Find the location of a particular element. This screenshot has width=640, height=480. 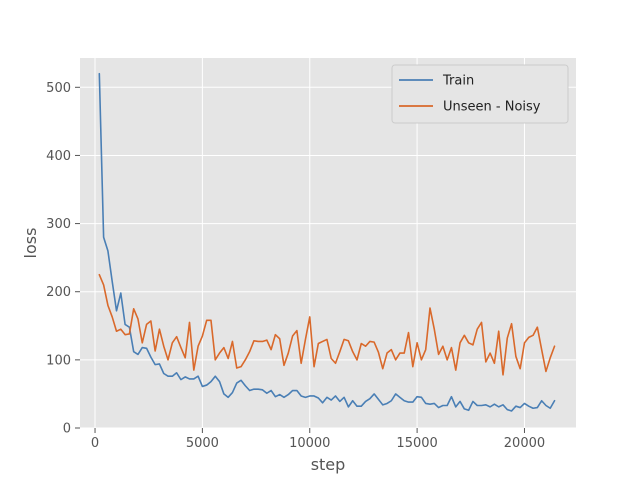

legend-box is located at coordinates (480, 94).